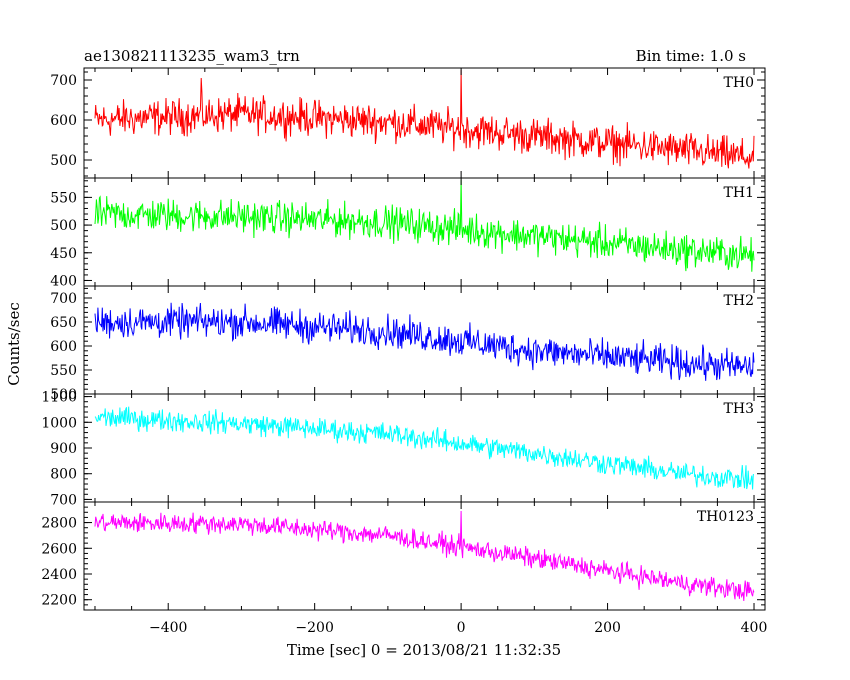 This screenshot has height=680, width=850. Describe the element at coordinates (14, 344) in the screenshot. I see `y-axis-label: Counts/sec` at that location.